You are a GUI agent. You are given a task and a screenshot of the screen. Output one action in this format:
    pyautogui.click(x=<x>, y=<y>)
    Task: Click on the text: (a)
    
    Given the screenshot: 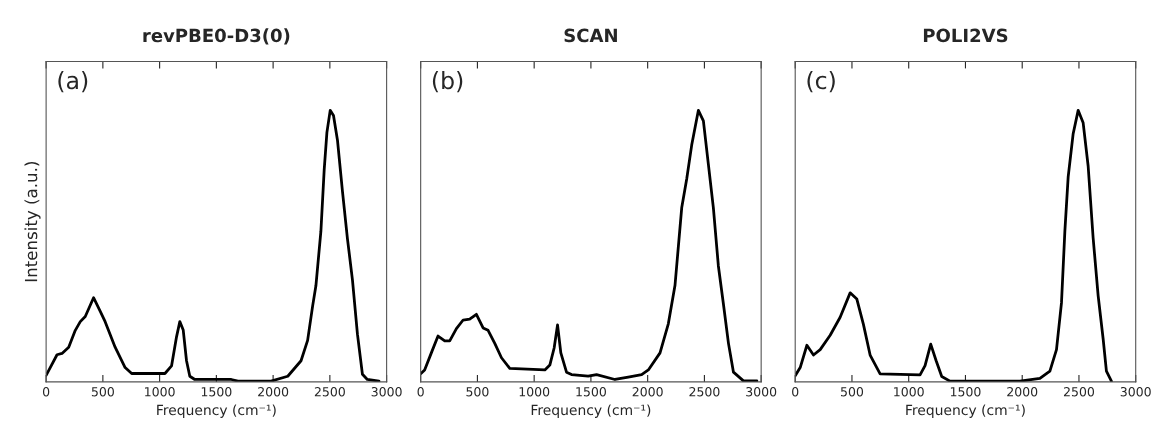 What is the action you would take?
    pyautogui.click(x=73, y=82)
    